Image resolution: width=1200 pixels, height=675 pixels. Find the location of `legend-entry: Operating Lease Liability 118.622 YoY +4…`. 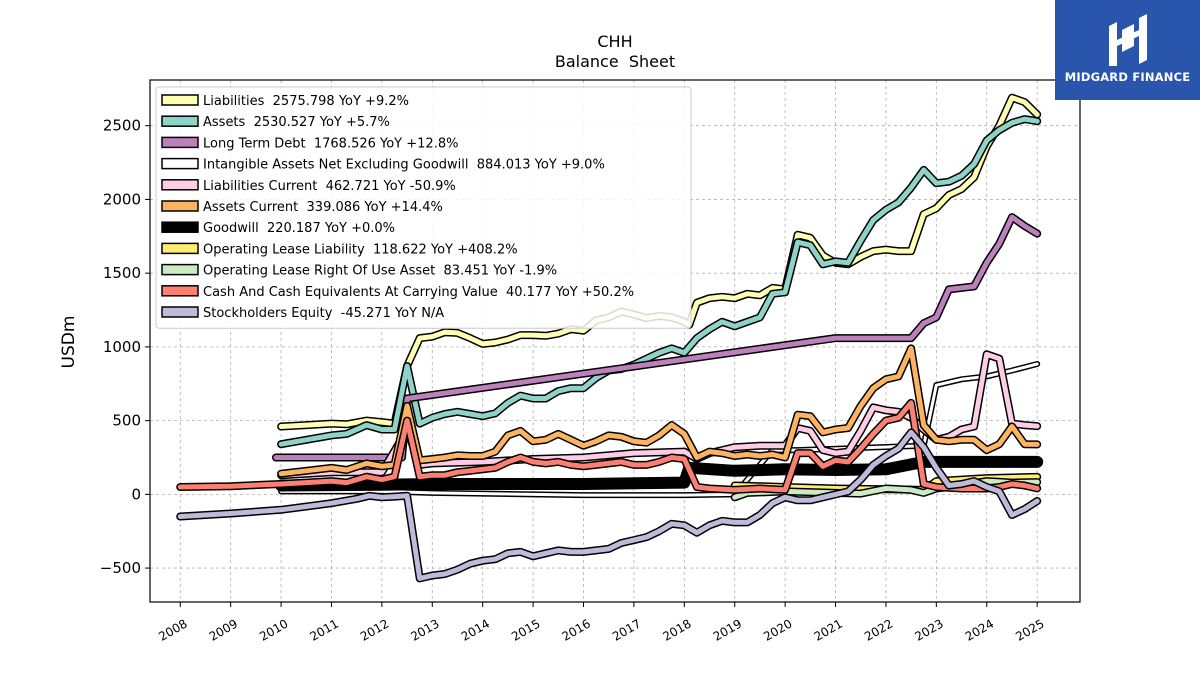

legend-entry: Operating Lease Liability 118.622 YoY +4… is located at coordinates (339, 249).